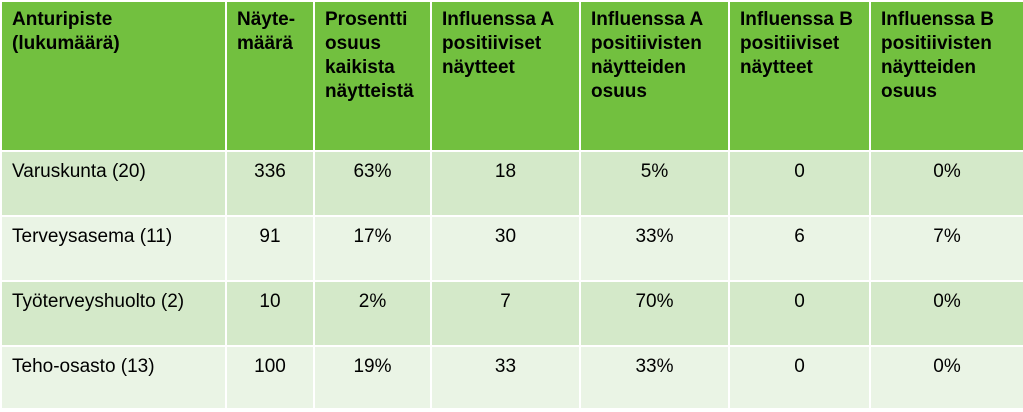 The width and height of the screenshot is (1023, 412). Describe the element at coordinates (113, 183) in the screenshot. I see `table-cell-anturipiste: Varuskunta (20)` at that location.